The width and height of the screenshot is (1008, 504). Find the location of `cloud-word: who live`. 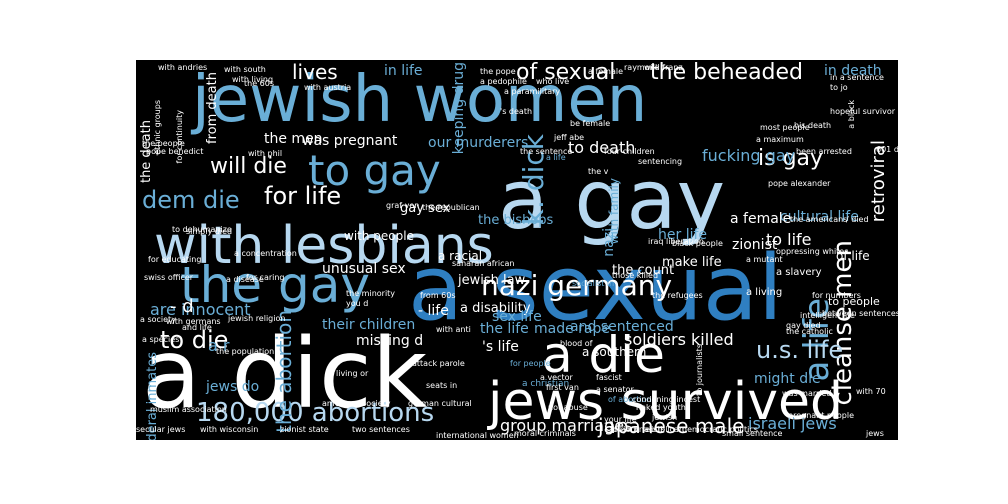

cloud-word: who live is located at coordinates (553, 81).